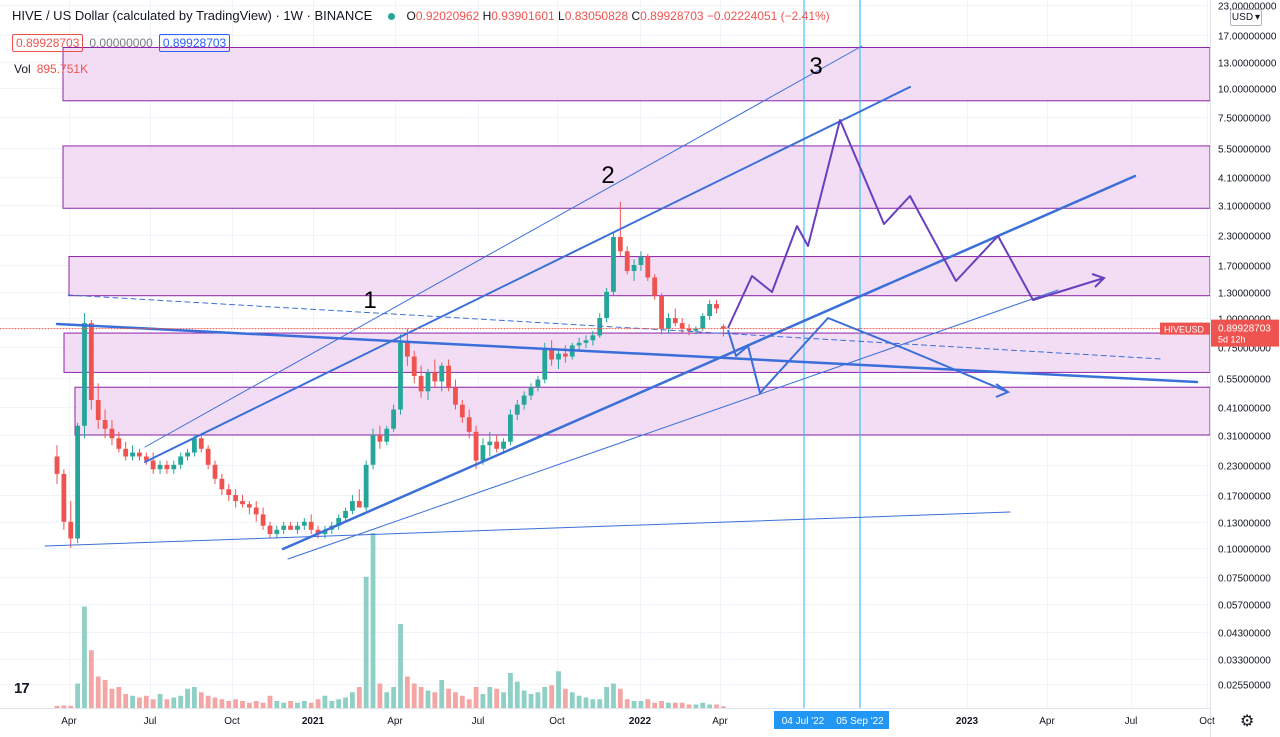 The image size is (1280, 737). What do you see at coordinates (1244, 119) in the screenshot?
I see `price-tick-label: 7.50000000` at bounding box center [1244, 119].